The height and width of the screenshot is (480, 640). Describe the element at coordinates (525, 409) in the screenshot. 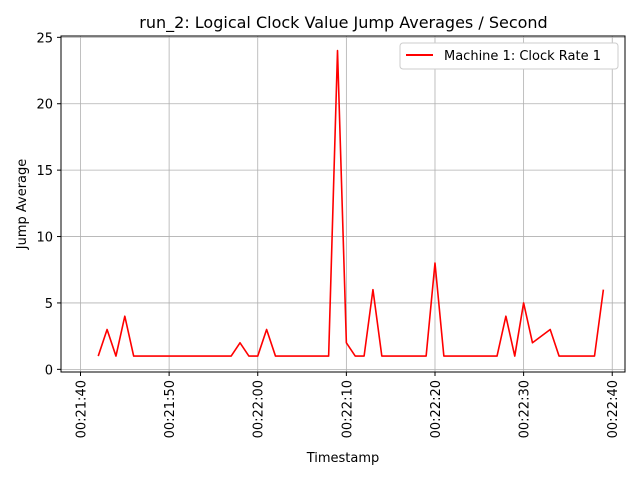

I see `x-tick-label: 00:22:30` at that location.